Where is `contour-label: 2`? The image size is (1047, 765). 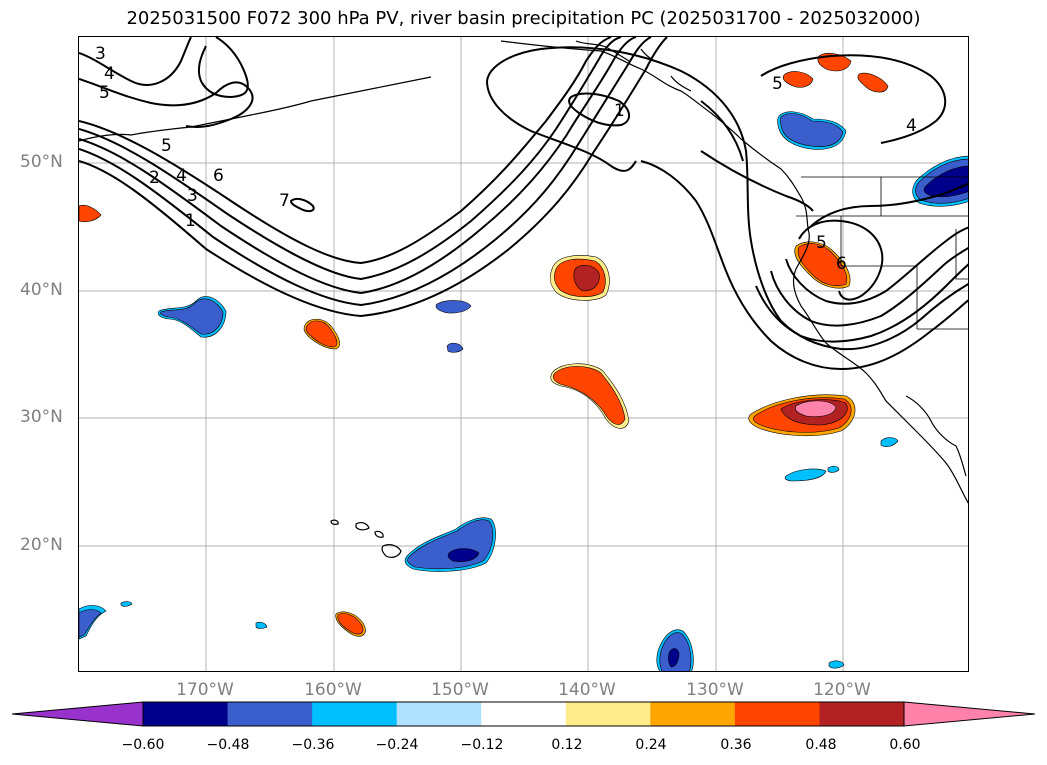
contour-label: 2 is located at coordinates (154, 178).